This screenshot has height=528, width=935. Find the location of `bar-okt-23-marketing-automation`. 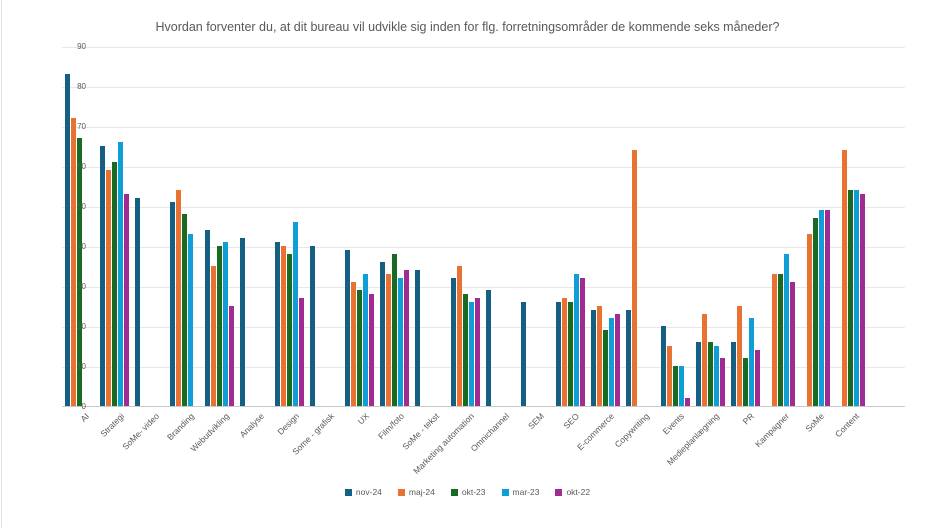

bar-okt-23-marketing-automation is located at coordinates (465, 350).